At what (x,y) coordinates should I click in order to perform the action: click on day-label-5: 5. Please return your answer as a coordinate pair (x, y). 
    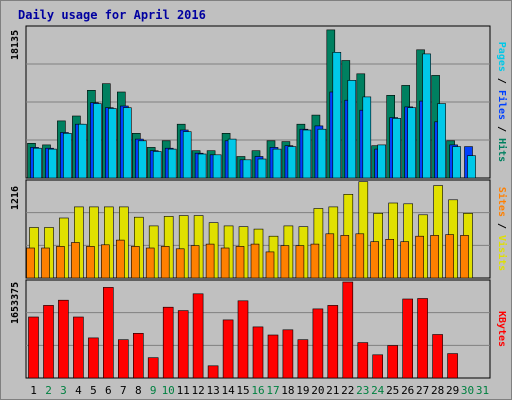
    Looking at the image, I should click on (93, 390).